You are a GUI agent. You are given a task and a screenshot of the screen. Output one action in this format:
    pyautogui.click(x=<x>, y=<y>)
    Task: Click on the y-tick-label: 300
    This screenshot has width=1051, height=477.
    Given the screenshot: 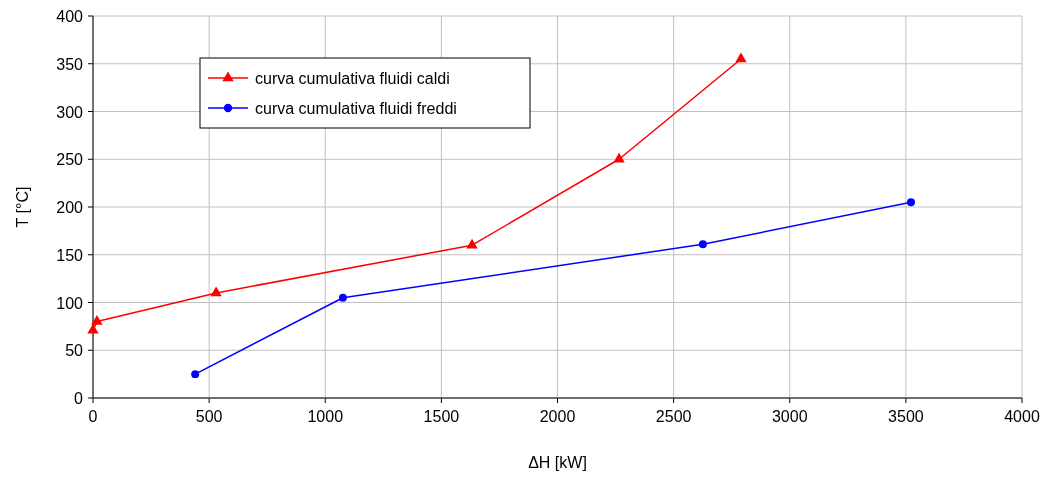 What is the action you would take?
    pyautogui.click(x=70, y=112)
    